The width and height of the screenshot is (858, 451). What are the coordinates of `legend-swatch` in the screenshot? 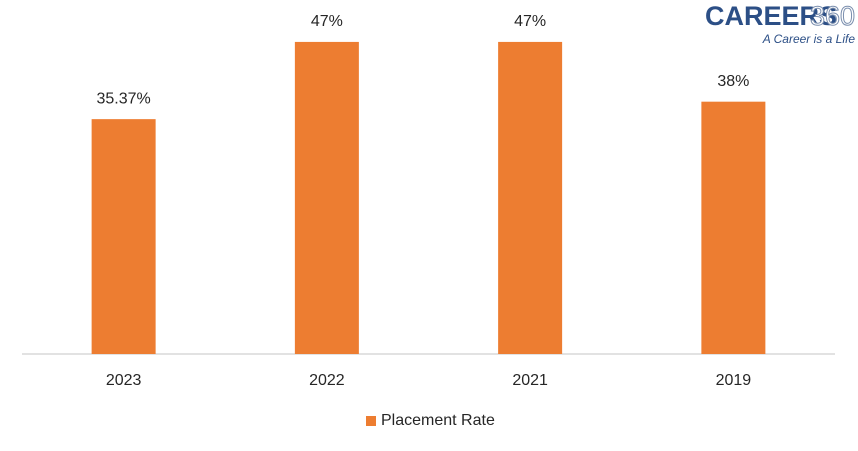 It's located at (371, 421).